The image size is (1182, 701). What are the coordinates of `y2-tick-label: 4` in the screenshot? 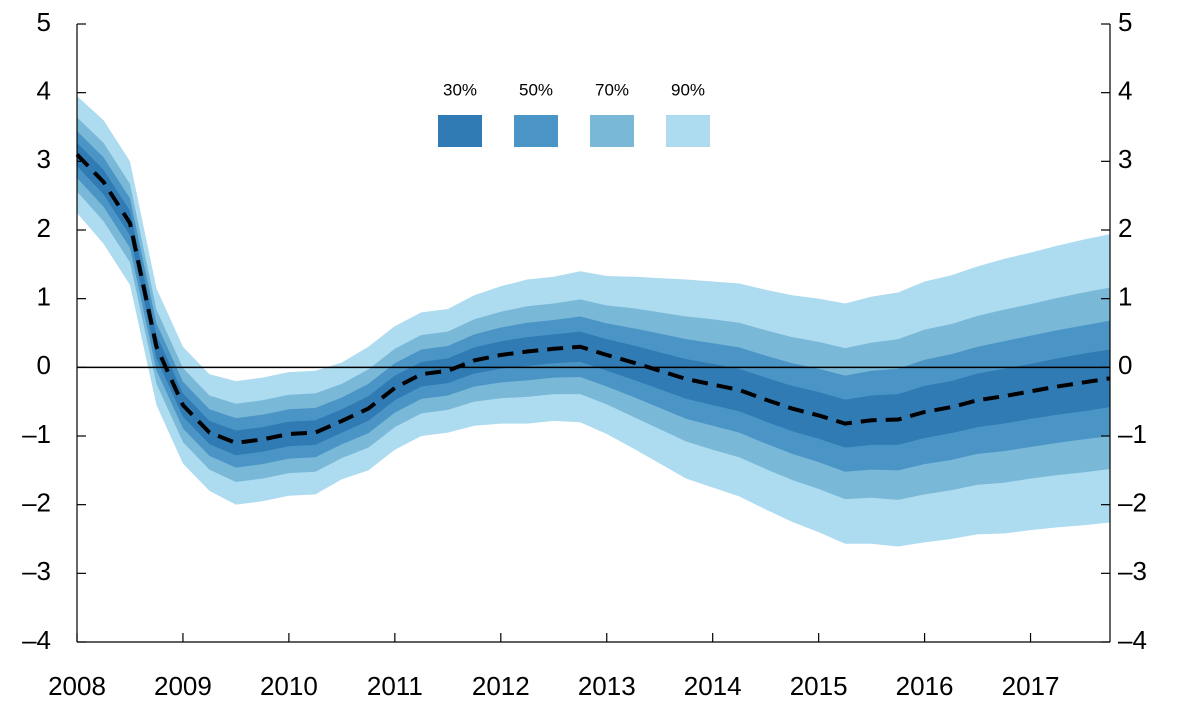 It's located at (1125, 91).